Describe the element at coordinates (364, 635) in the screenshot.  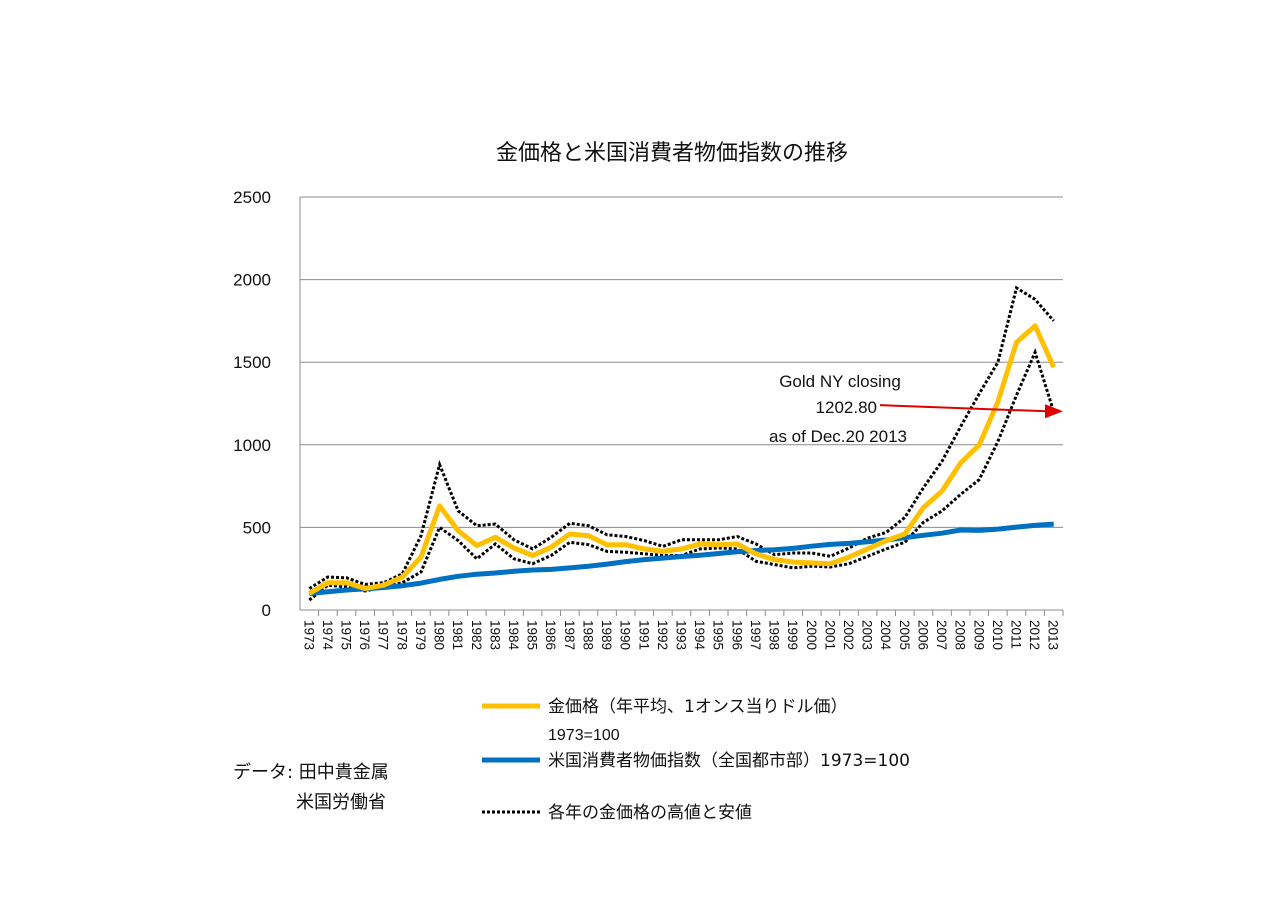
I see `x-tick-label: 1976` at that location.